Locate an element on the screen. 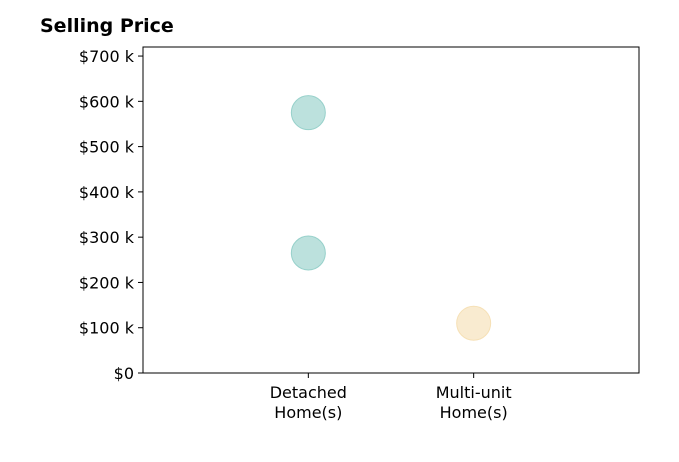  x-axis: Detached Home(s) Multi-unit Home(s) is located at coordinates (391, 397).